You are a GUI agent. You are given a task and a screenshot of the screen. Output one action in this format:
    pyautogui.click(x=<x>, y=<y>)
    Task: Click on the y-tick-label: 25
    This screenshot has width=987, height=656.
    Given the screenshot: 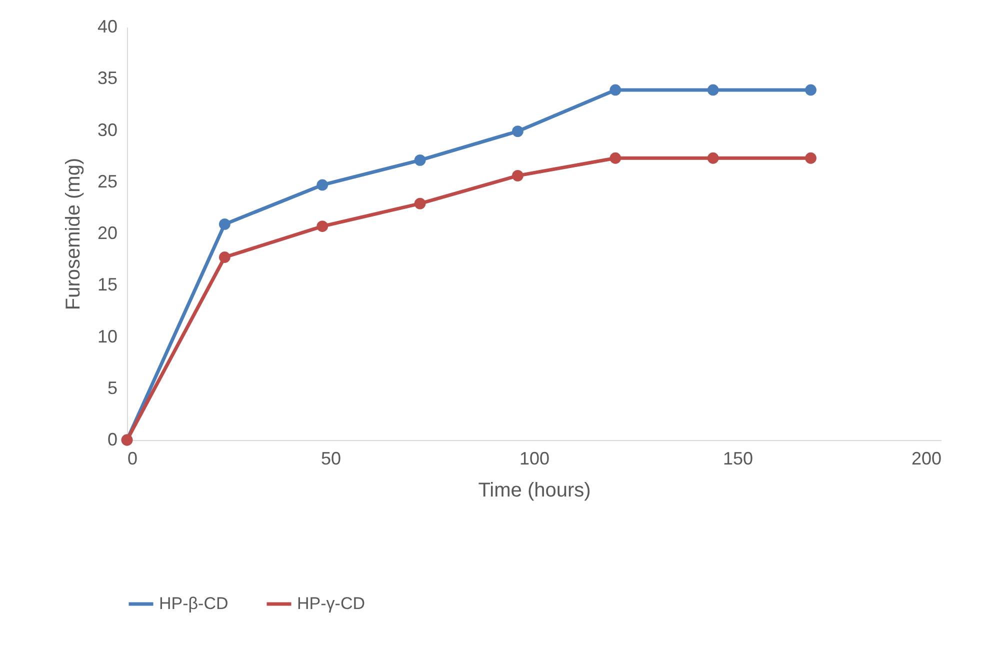 What is the action you would take?
    pyautogui.click(x=107, y=181)
    